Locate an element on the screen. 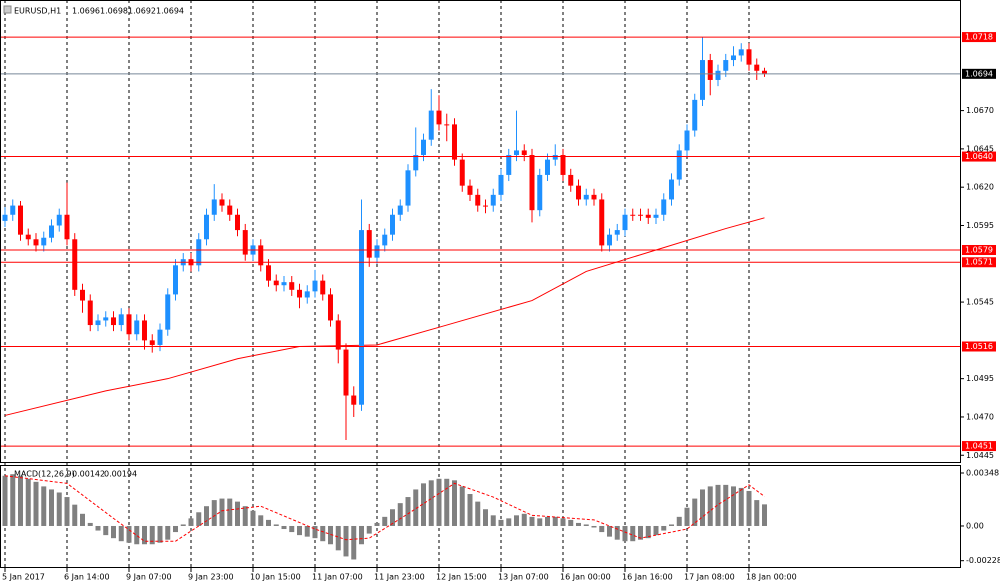 The image size is (1000, 586). y-tick-label: -0.00228 is located at coordinates (983, 560).